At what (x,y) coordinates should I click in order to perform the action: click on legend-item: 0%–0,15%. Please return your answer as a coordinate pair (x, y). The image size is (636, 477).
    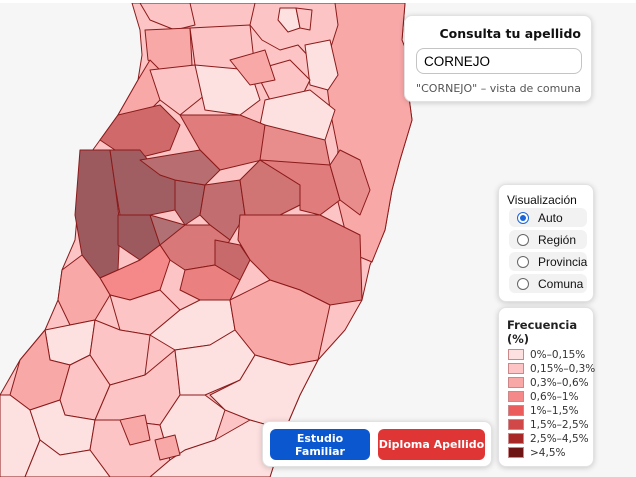
    Looking at the image, I should click on (546, 354).